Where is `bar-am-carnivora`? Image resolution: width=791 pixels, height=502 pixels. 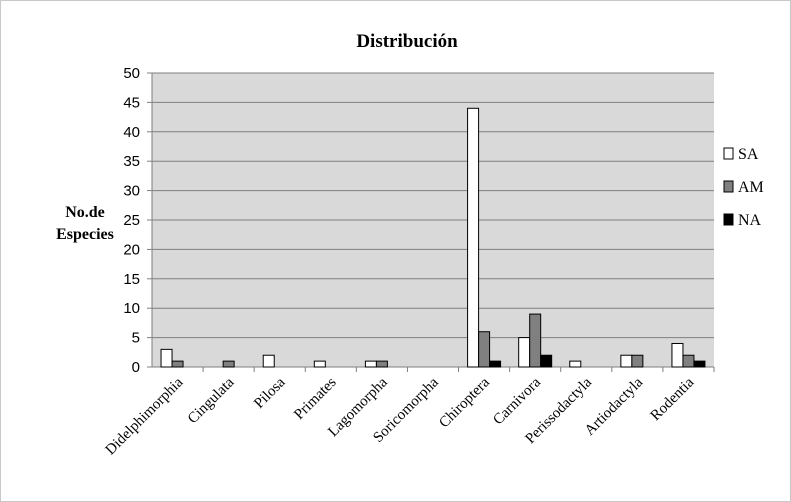 bar-am-carnivora is located at coordinates (535, 340).